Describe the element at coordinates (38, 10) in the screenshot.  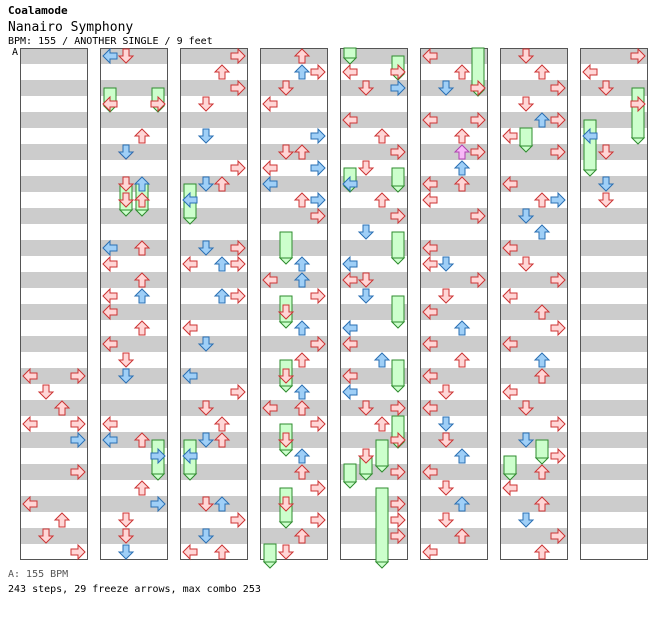
I see `artist-name: Coalamode` at that location.